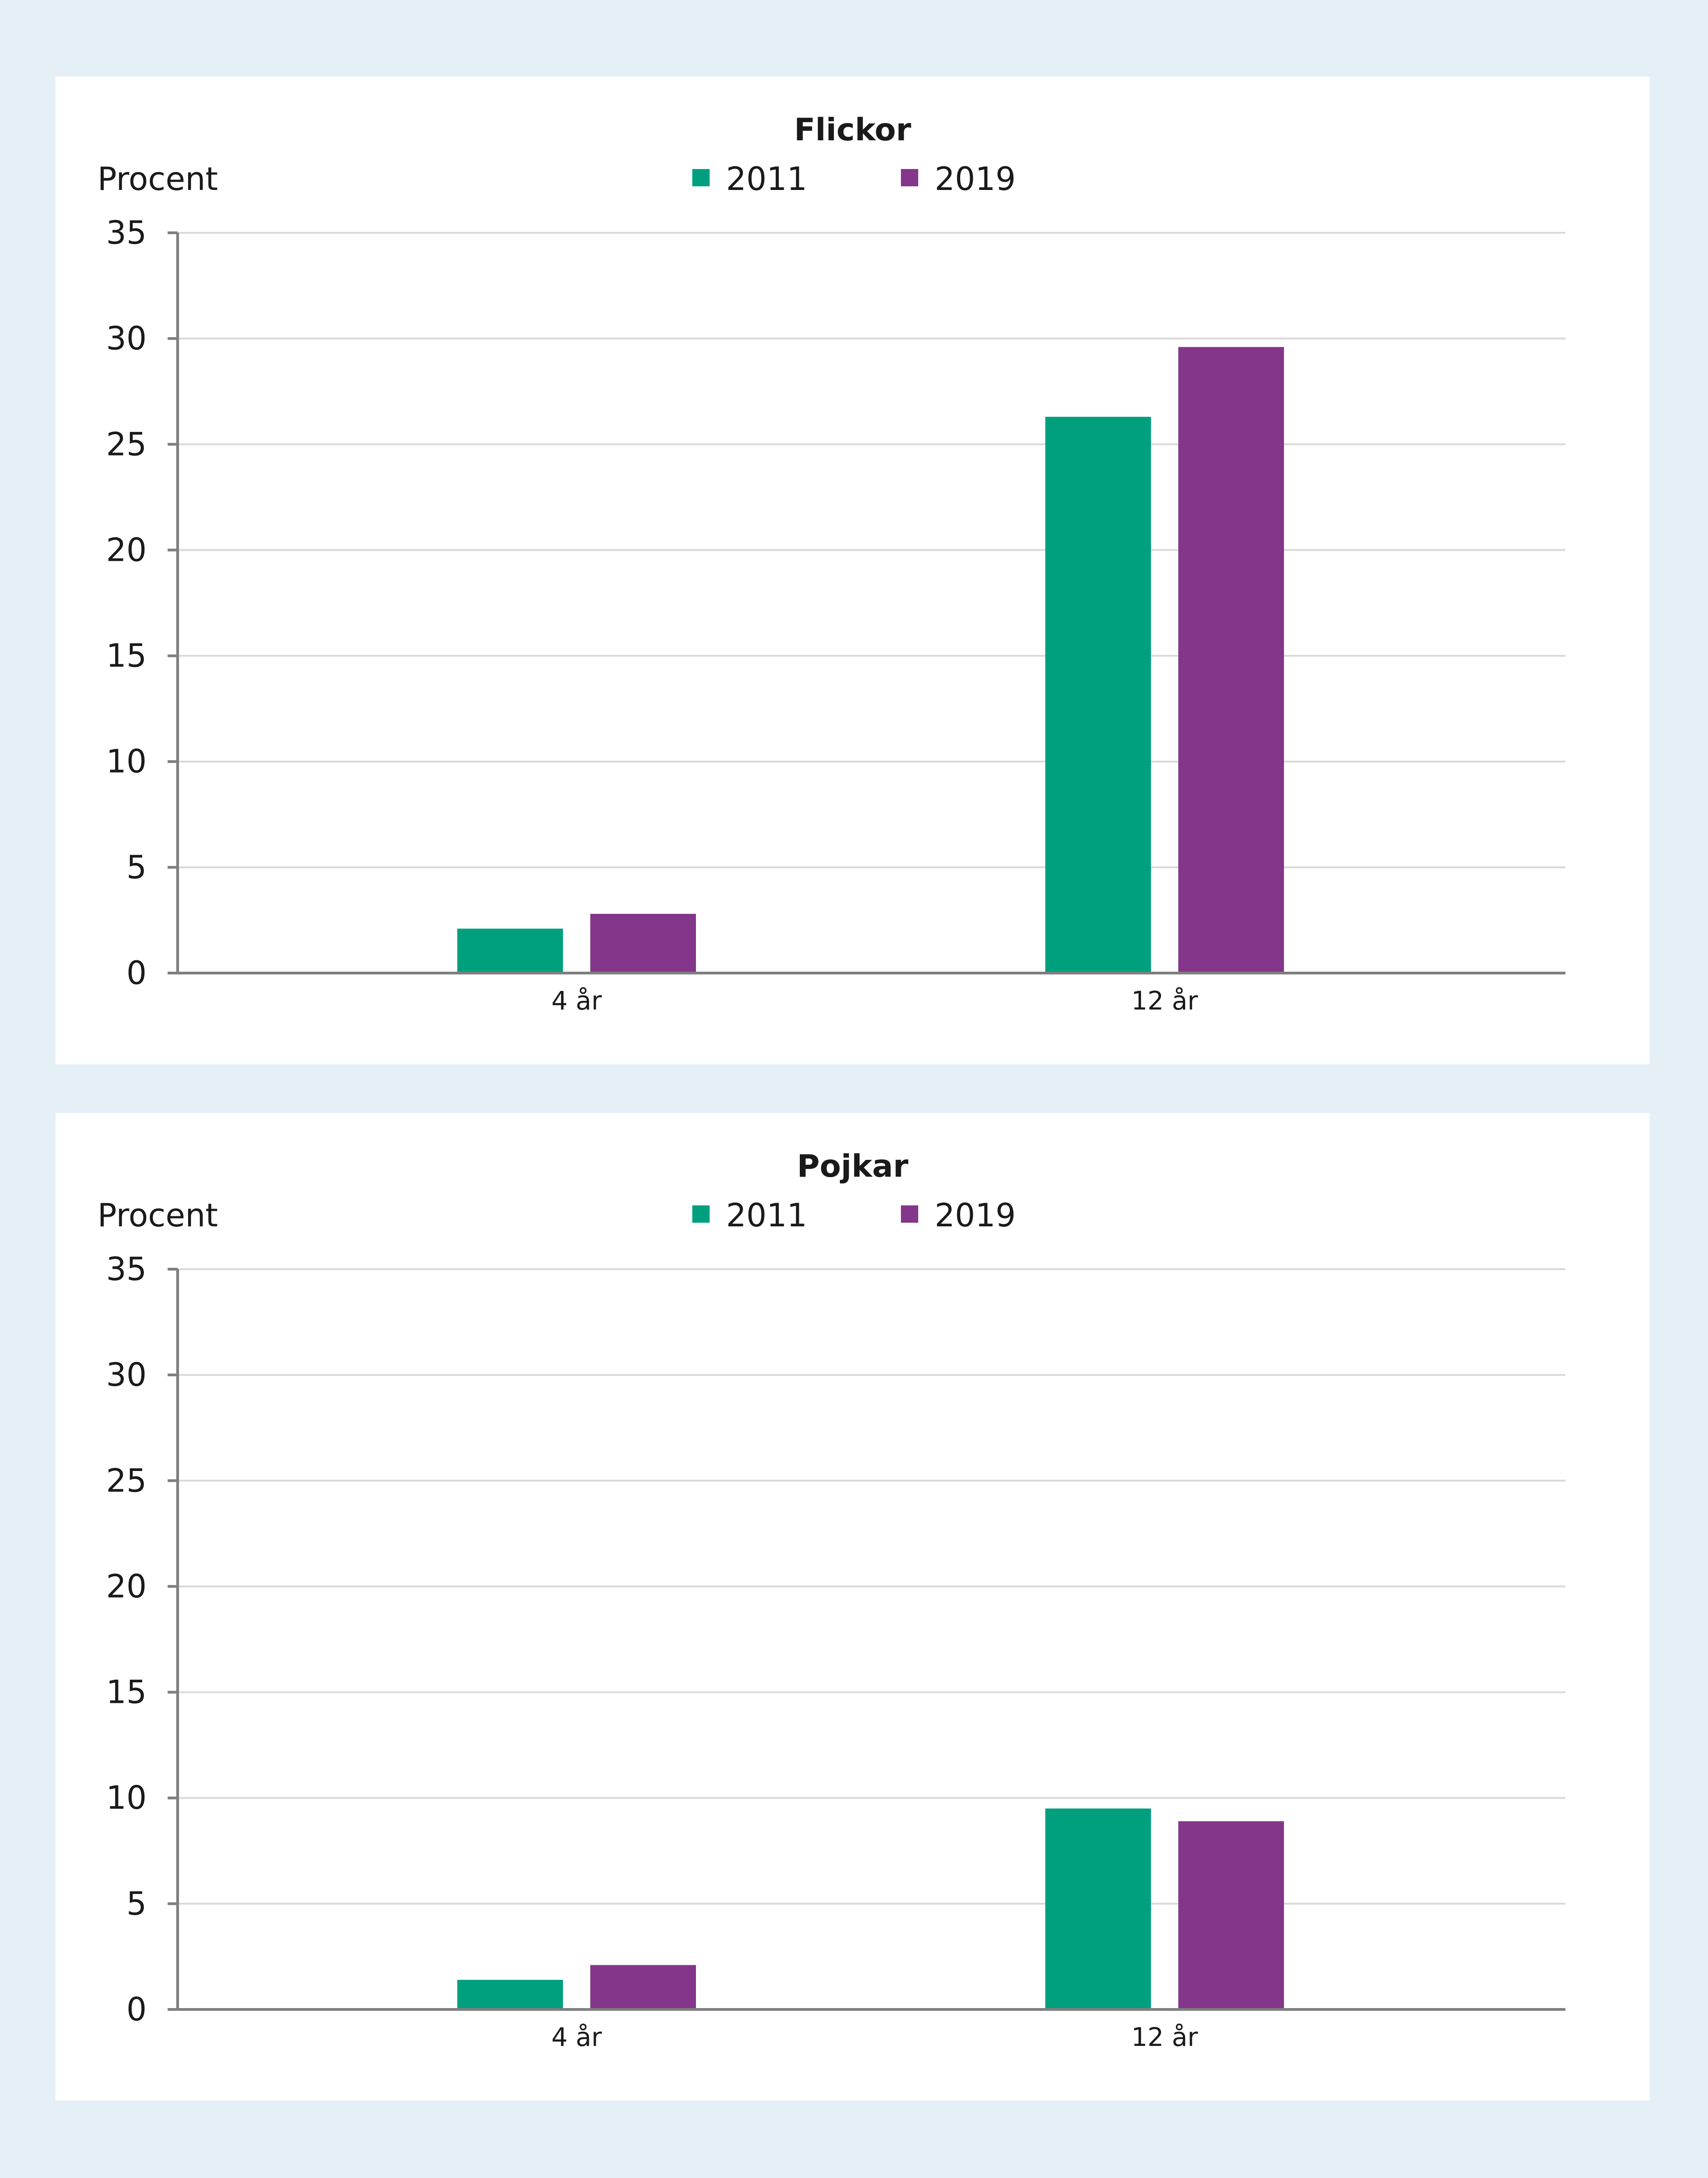 This screenshot has height=2178, width=1708. What do you see at coordinates (853, 1166) in the screenshot?
I see `chart-title: Pojkar` at bounding box center [853, 1166].